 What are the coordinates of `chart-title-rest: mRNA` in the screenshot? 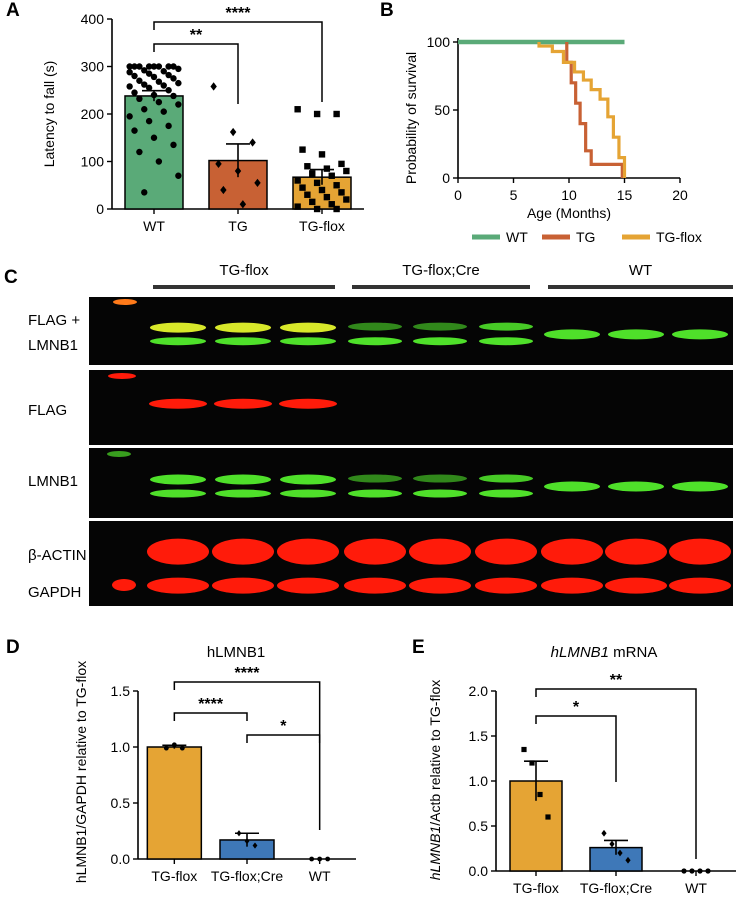 It's located at (633, 652).